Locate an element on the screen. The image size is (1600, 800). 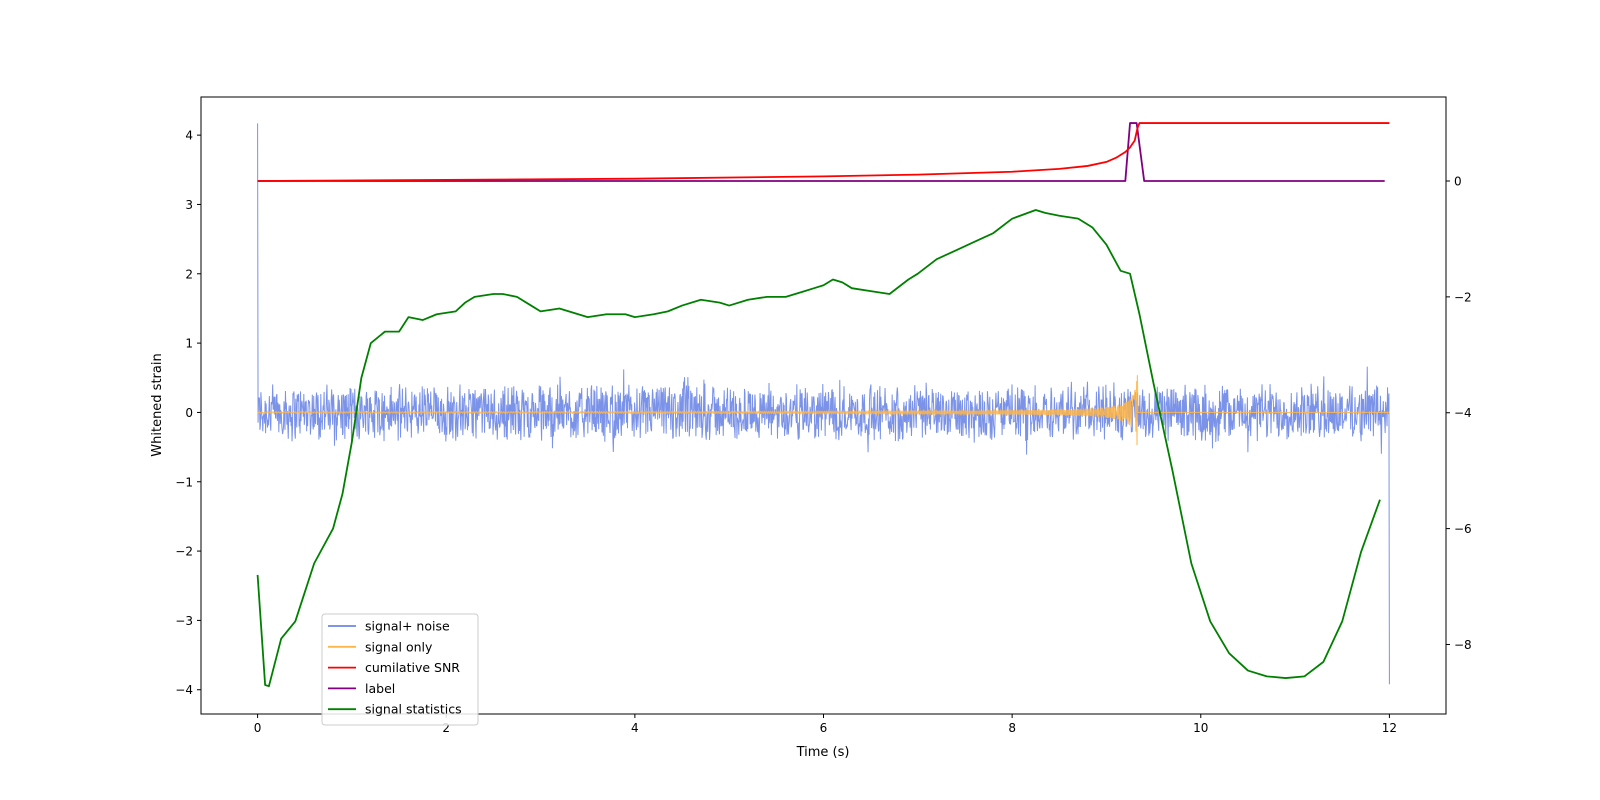
y-left-tick-label: −2 is located at coordinates (184, 552).